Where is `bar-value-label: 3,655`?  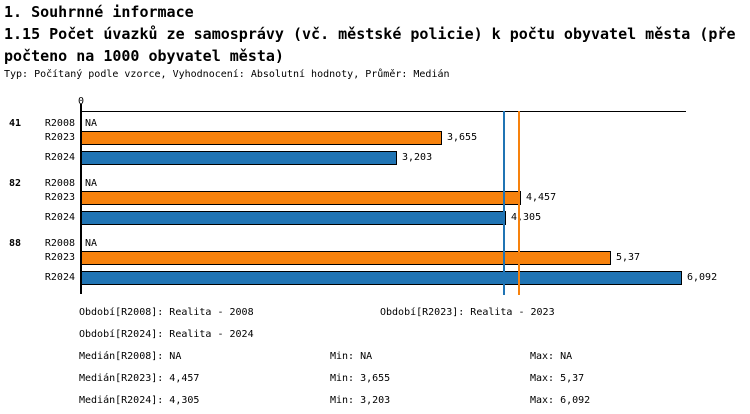 bar-value-label: 3,655 is located at coordinates (462, 137).